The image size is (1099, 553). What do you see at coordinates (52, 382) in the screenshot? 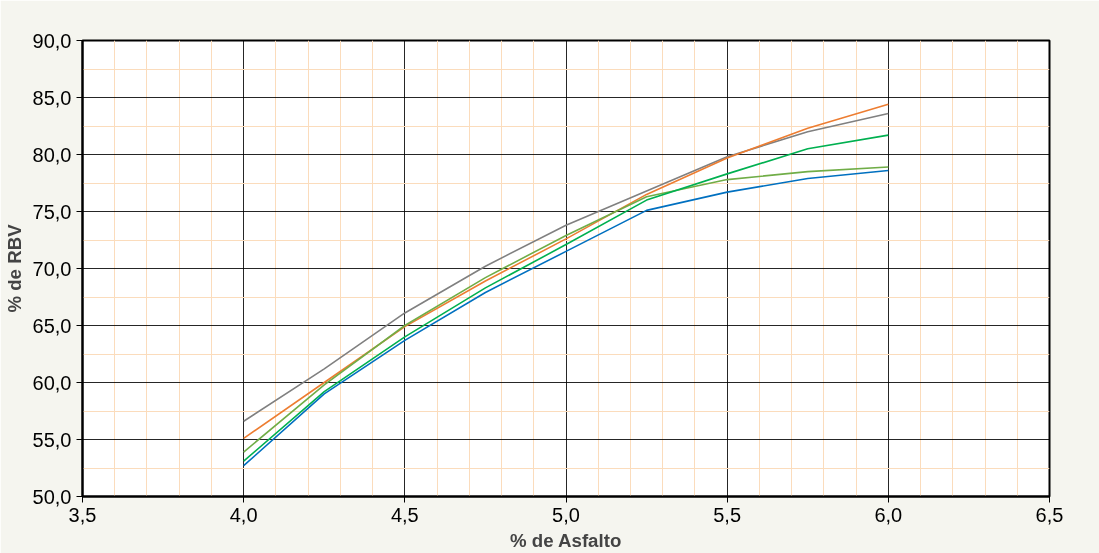
I see `y-tick-label: 60,0` at bounding box center [52, 382].